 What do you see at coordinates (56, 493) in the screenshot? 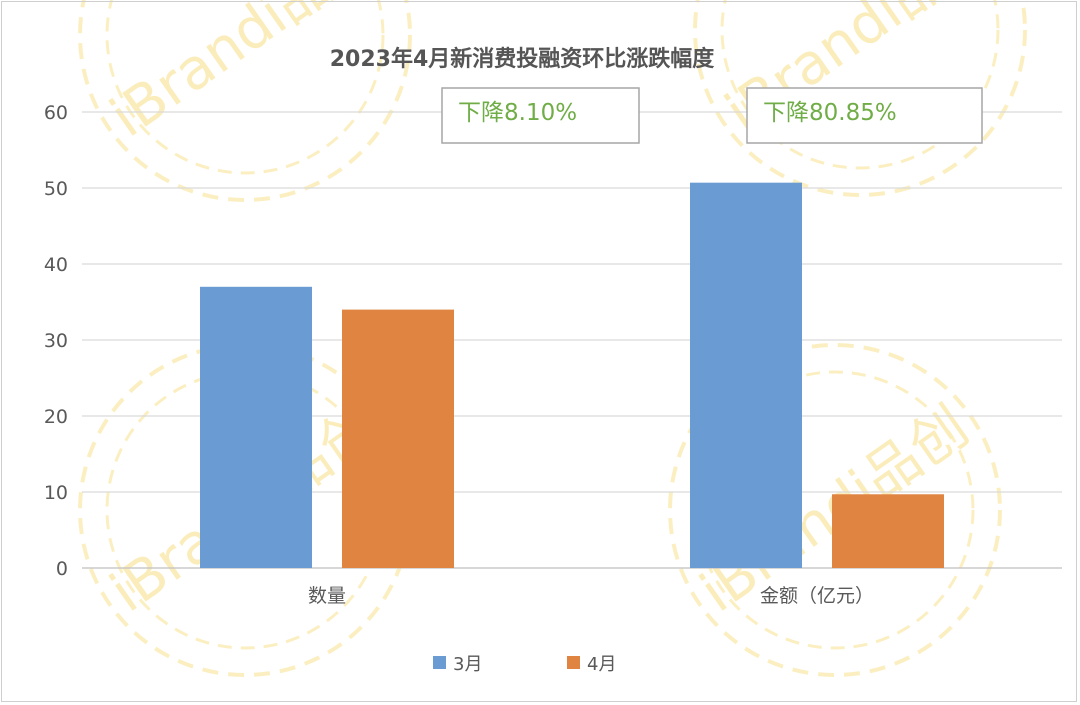
I see `y-tick-label: 10` at bounding box center [56, 493].